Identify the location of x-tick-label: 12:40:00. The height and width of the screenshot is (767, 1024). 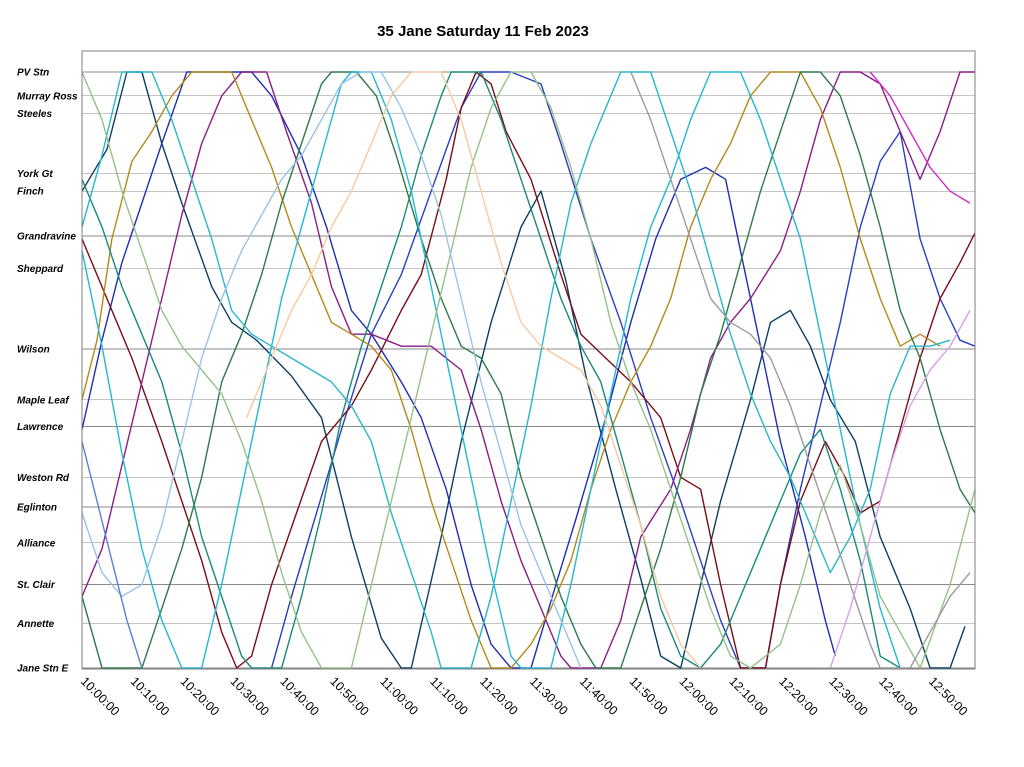
(898, 696).